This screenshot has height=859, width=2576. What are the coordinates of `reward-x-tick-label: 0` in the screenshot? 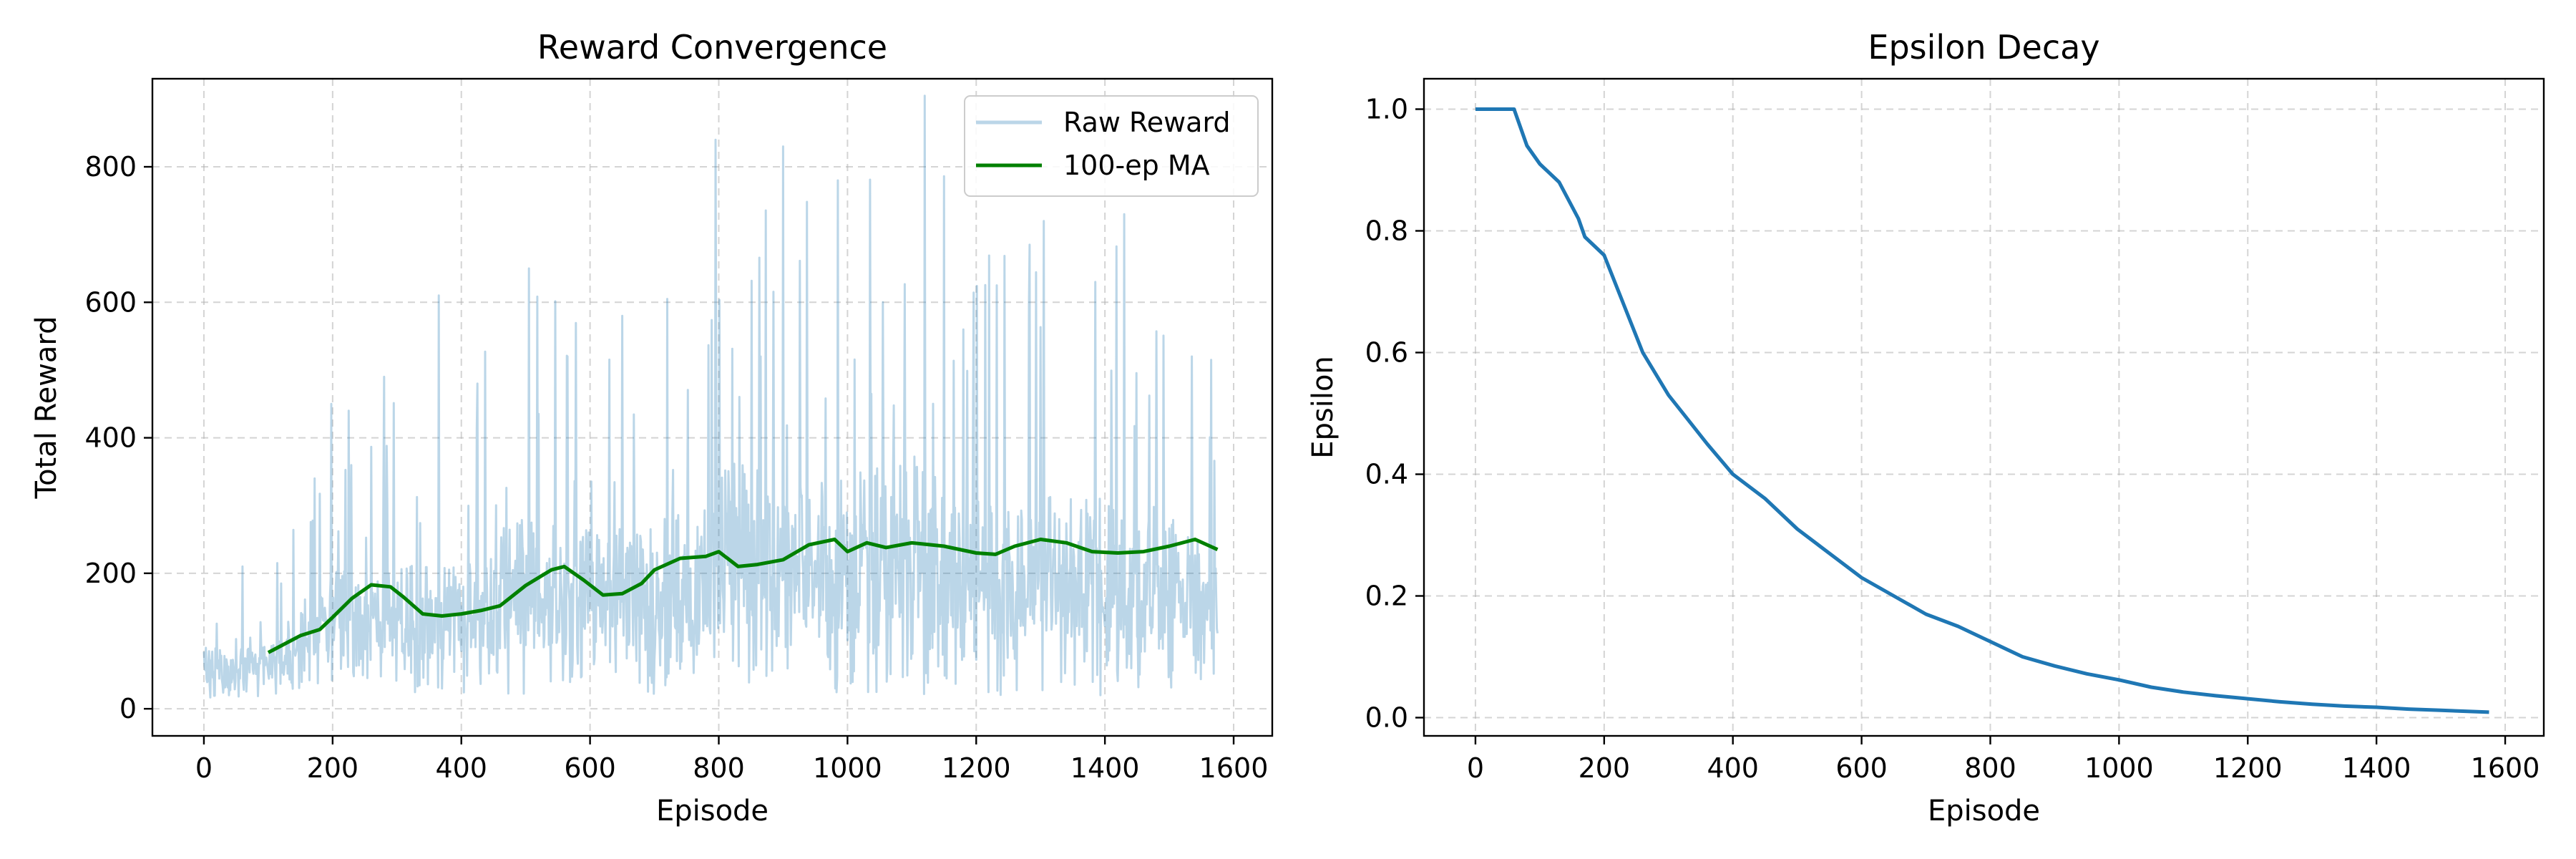 It's located at (204, 768).